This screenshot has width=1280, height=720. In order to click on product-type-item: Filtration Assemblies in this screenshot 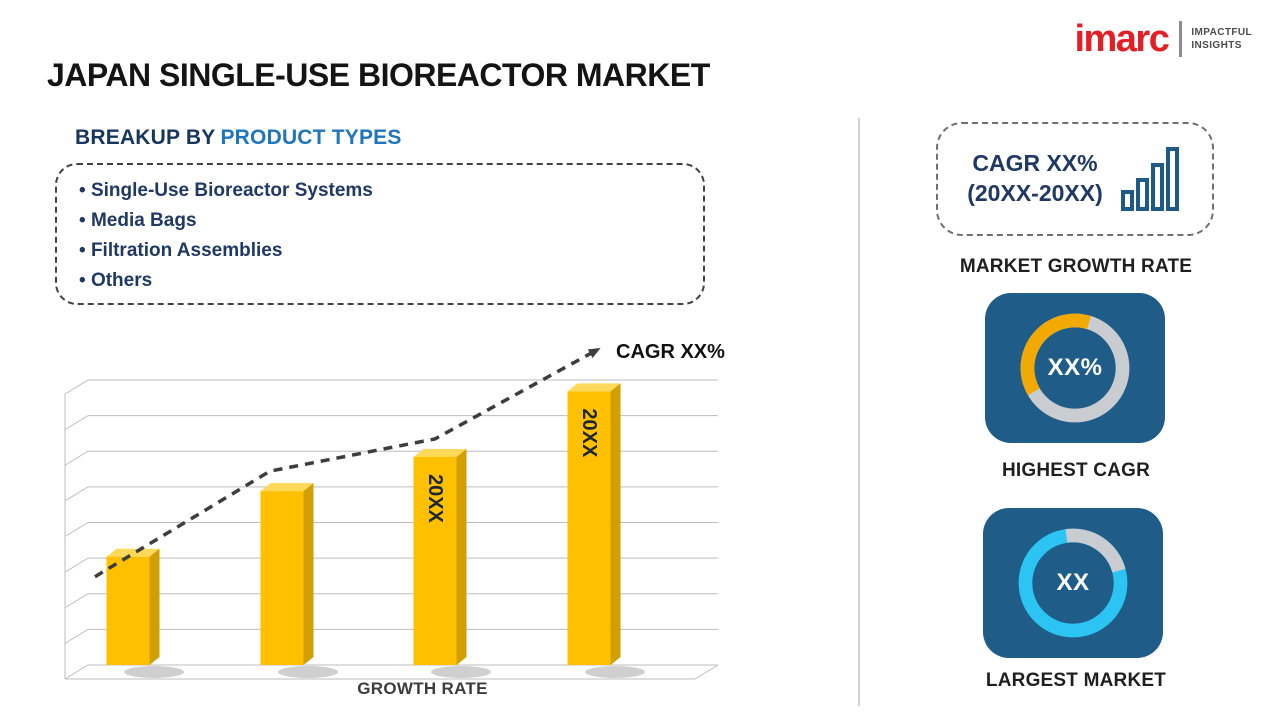, I will do `click(380, 251)`.